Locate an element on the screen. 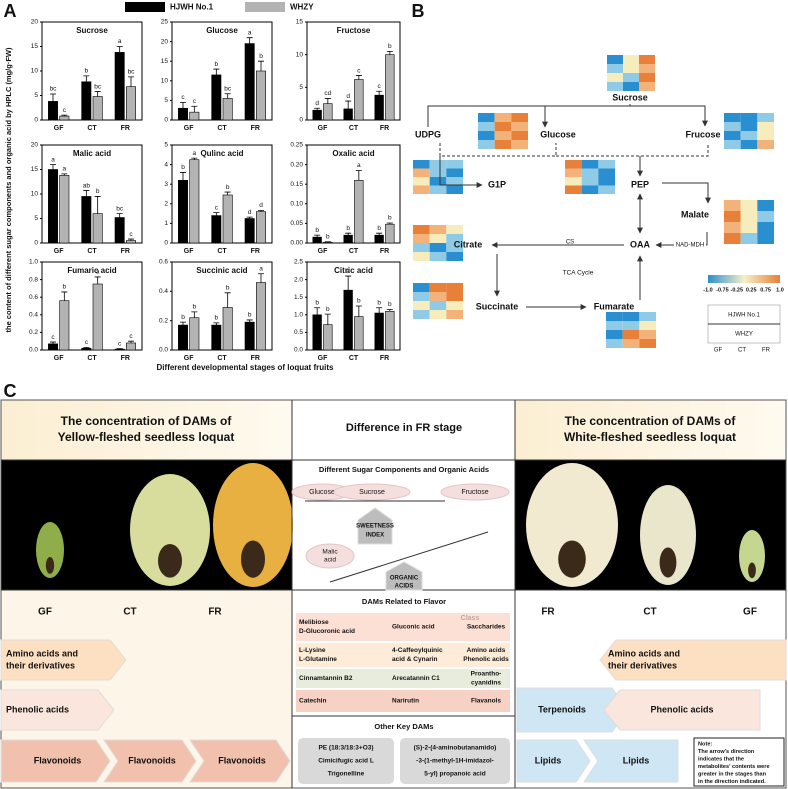  y-tick-label: 5 is located at coordinates (36, 95).